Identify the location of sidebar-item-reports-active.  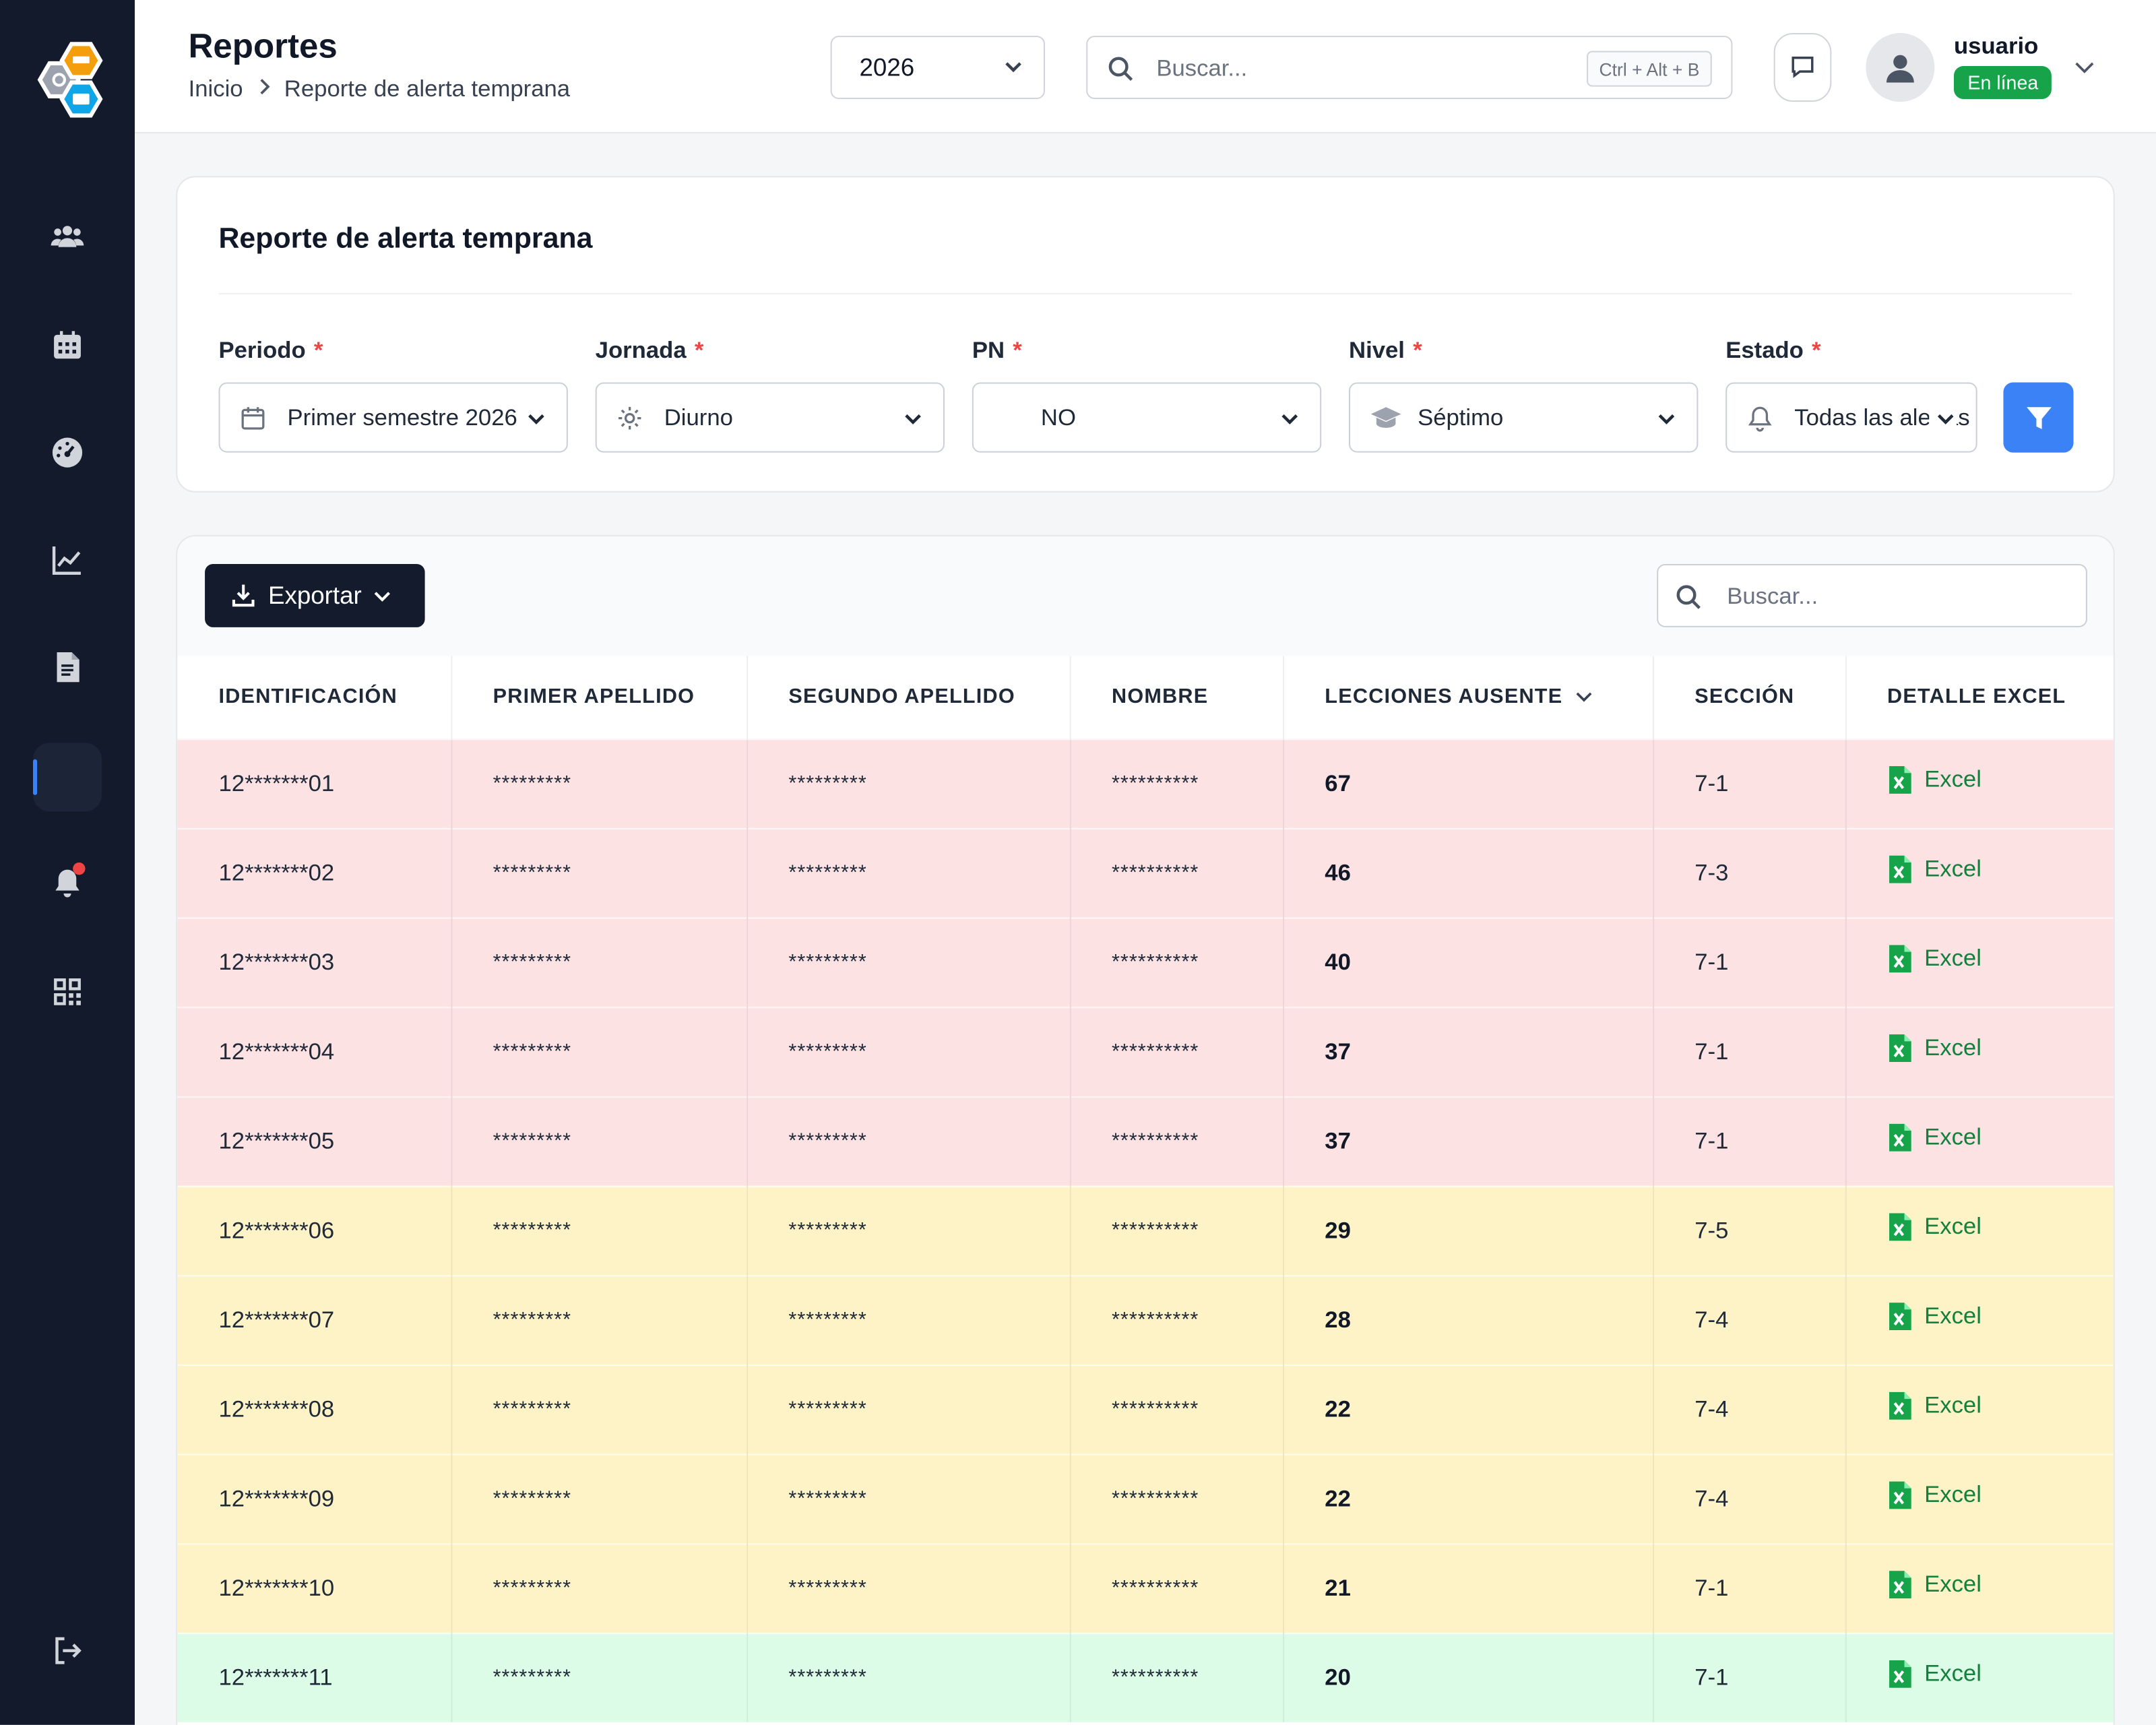
(67, 778).